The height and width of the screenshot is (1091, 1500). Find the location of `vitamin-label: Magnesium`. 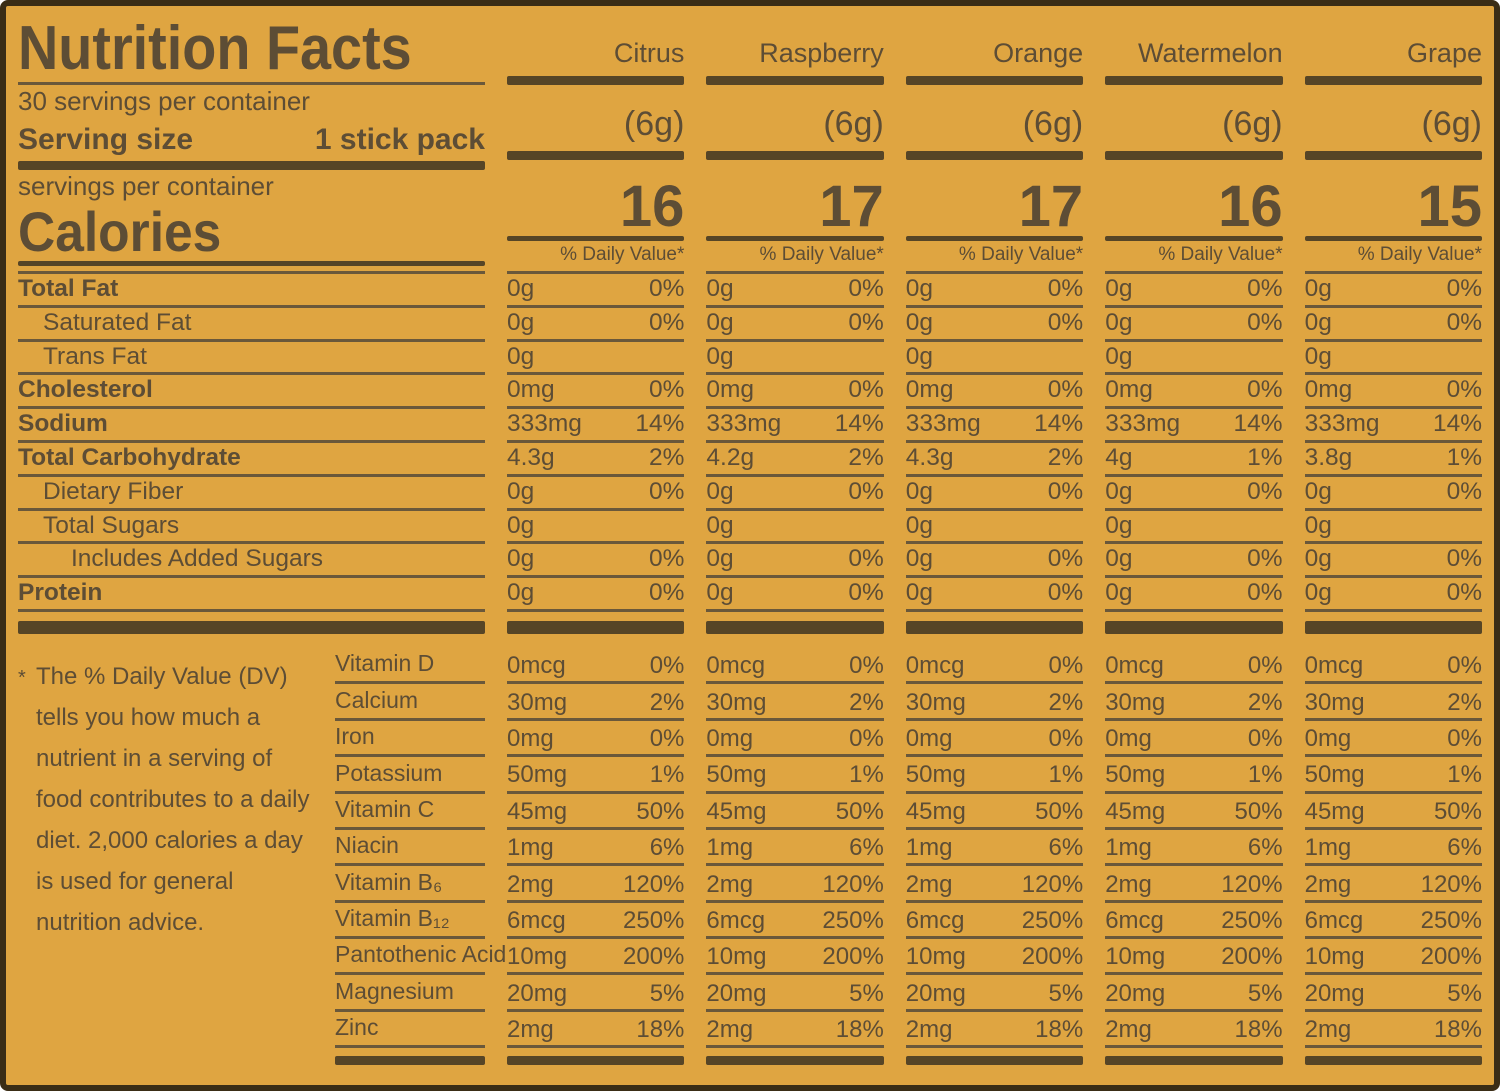

vitamin-label: Magnesium is located at coordinates (410, 993).